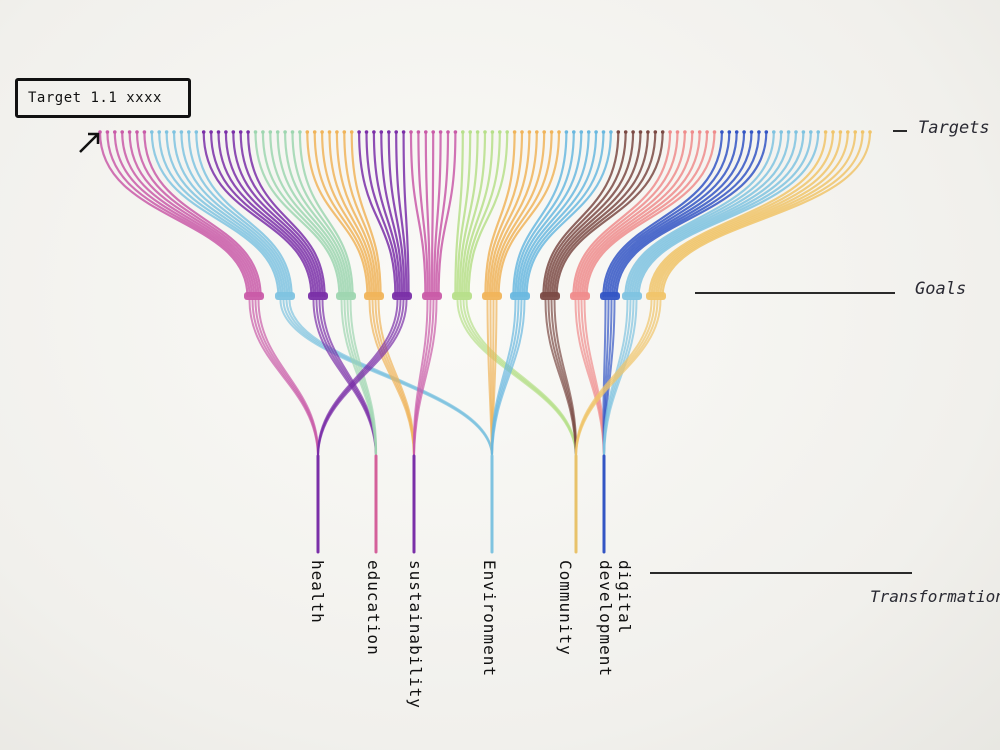 This screenshot has height=750, width=1000. I want to click on theme-label-health: health, so click(317, 592).